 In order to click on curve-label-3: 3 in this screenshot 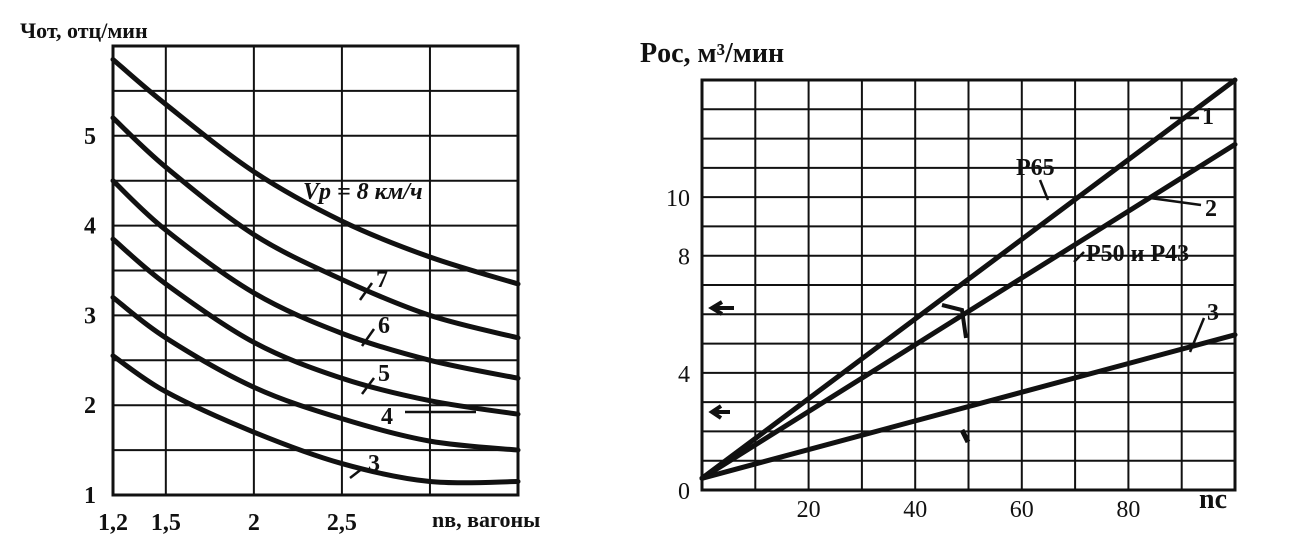, I will do `click(374, 464)`.